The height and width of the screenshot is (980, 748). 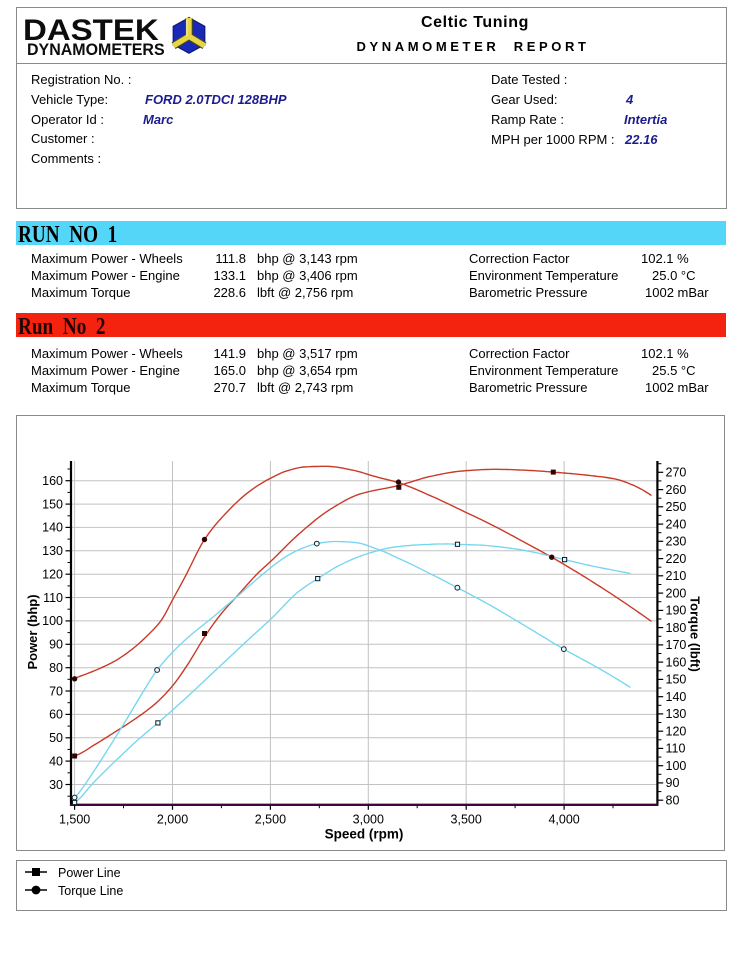 What do you see at coordinates (364, 834) in the screenshot?
I see `svg-text: Speed (rpm)` at bounding box center [364, 834].